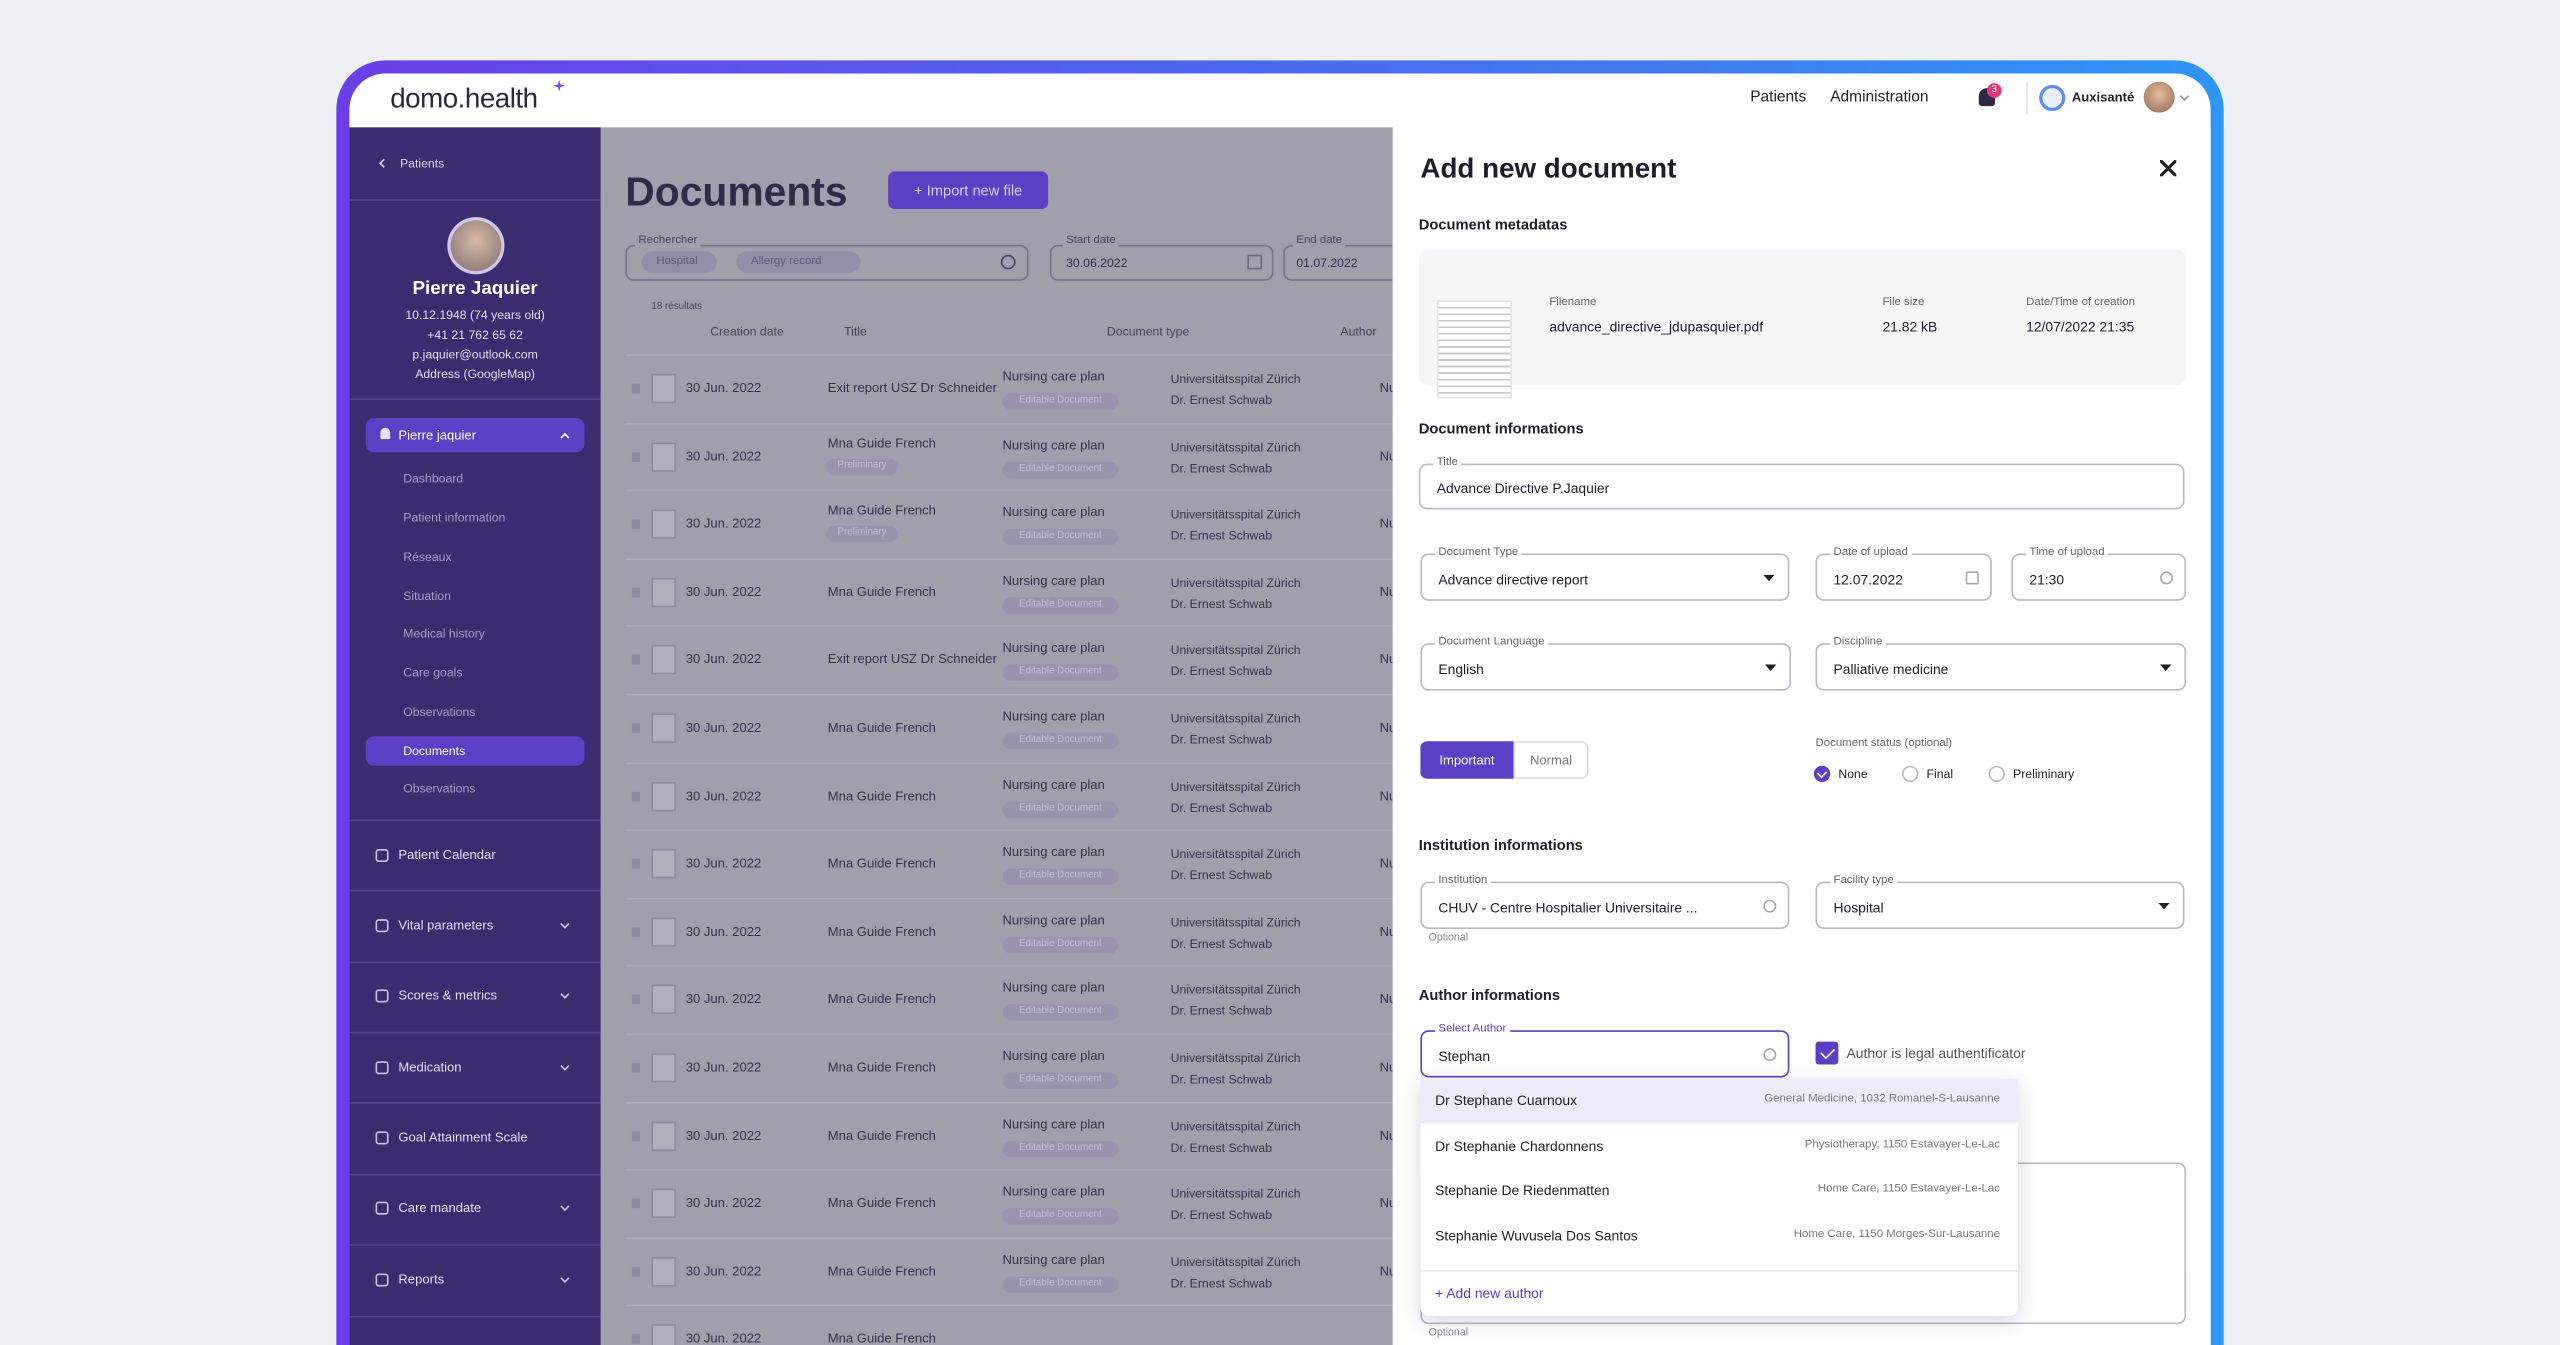 Image resolution: width=2560 pixels, height=1345 pixels. I want to click on flag-icon, so click(635, 999).